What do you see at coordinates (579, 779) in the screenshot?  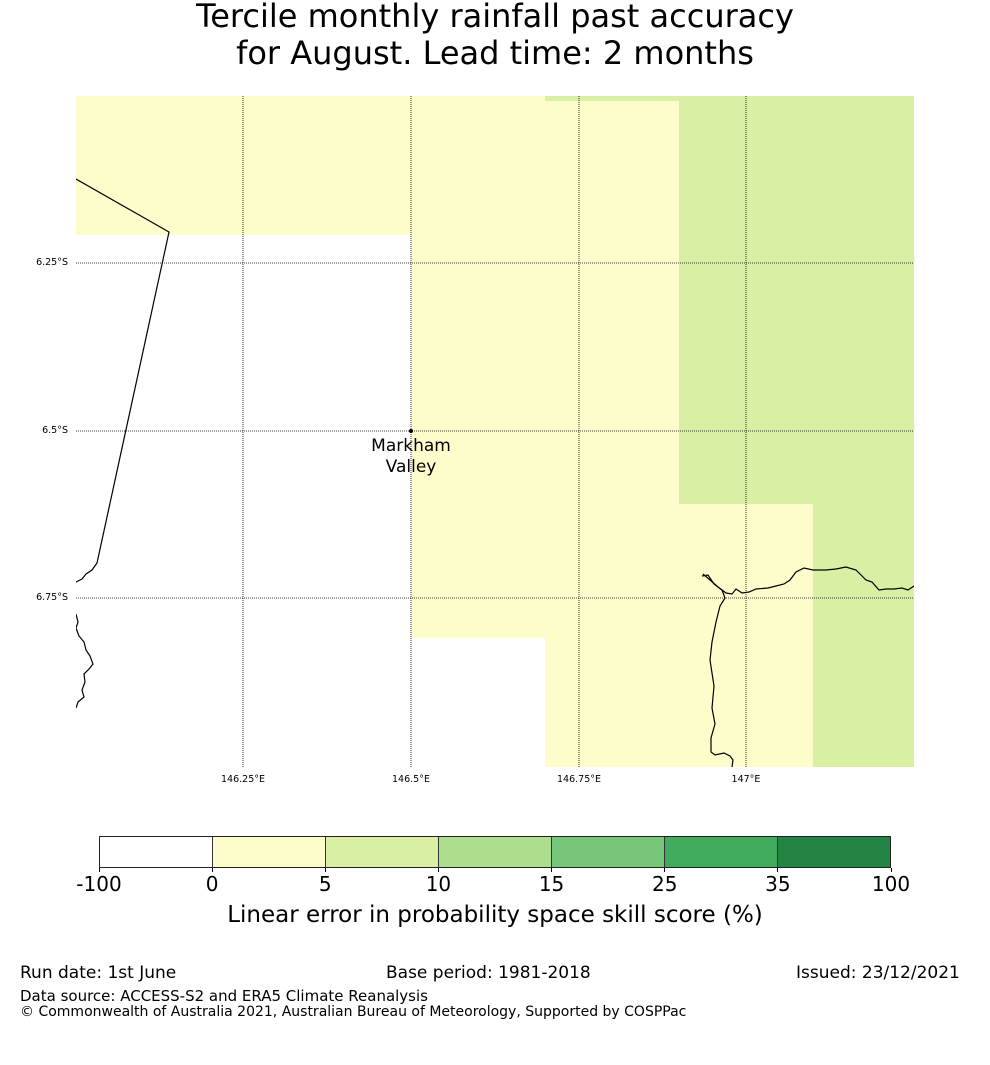 I see `lon-label-146-75e: 146.75°E` at bounding box center [579, 779].